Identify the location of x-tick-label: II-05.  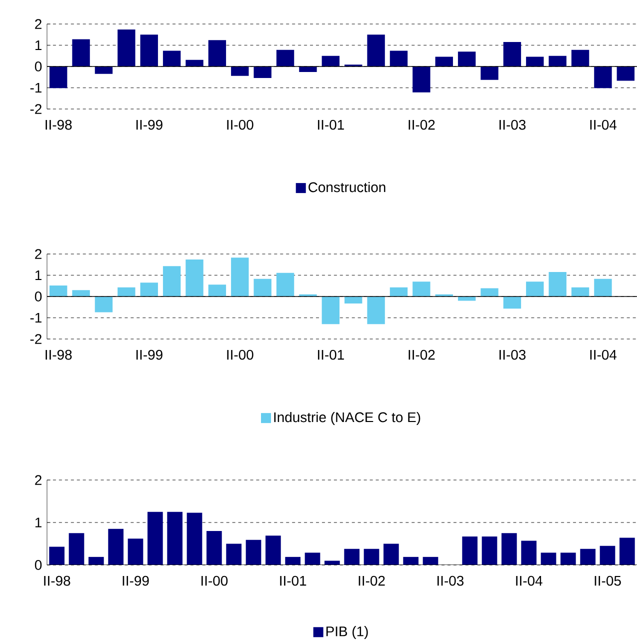
(607, 581).